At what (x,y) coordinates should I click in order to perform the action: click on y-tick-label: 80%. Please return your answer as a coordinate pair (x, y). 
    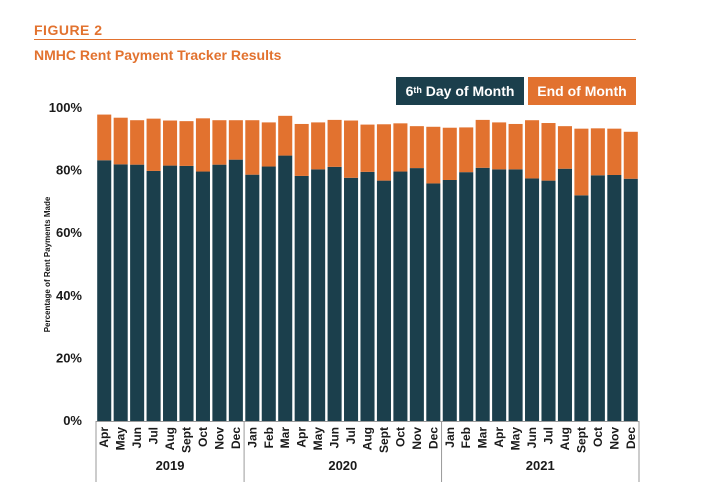
    Looking at the image, I should click on (69, 170).